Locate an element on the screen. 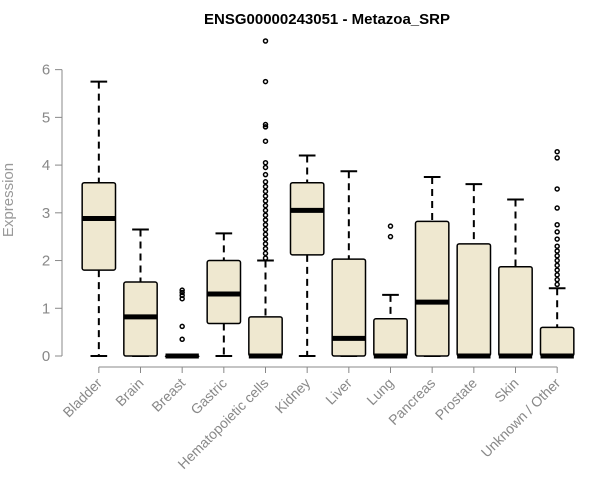 The width and height of the screenshot is (600, 500). y-tick-label: 3 is located at coordinates (46, 213).